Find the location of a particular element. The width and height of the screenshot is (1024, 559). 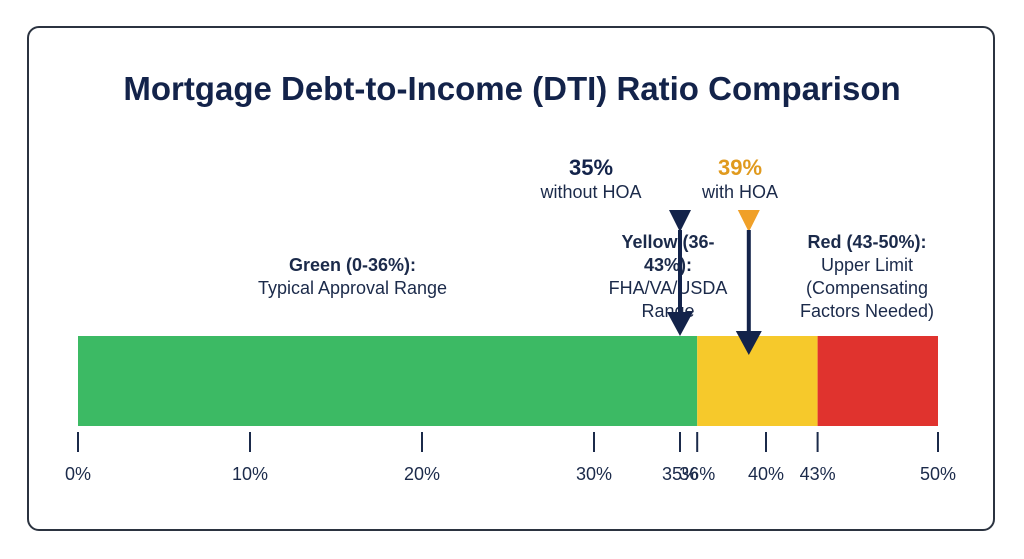

bar-segment-red is located at coordinates (877, 381).